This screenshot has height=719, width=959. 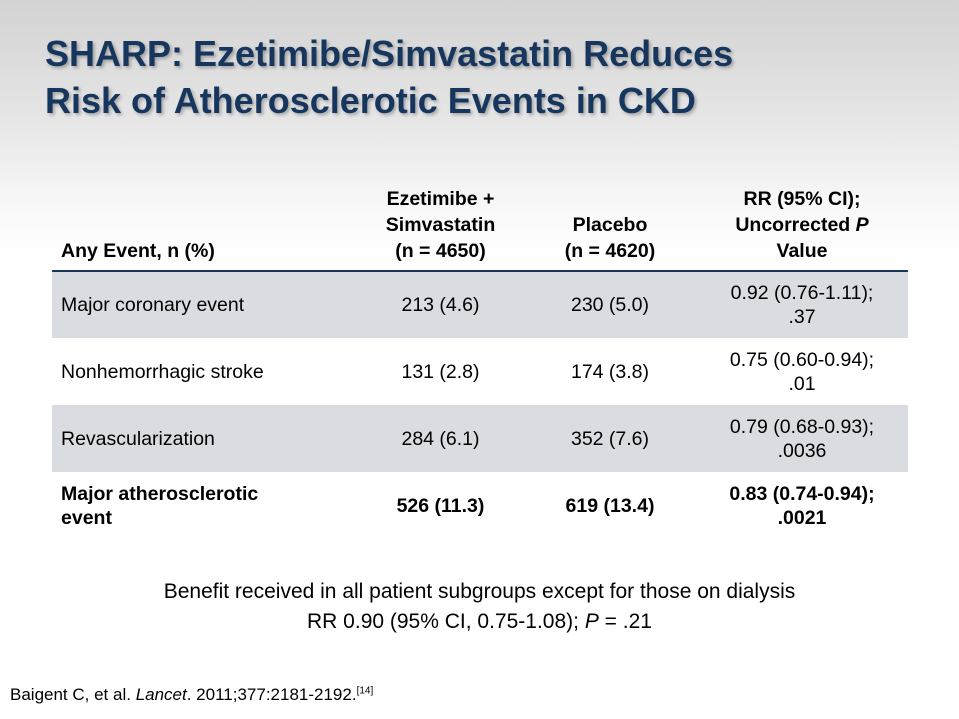 What do you see at coordinates (153, 305) in the screenshot?
I see `row-label: Major coronary event` at bounding box center [153, 305].